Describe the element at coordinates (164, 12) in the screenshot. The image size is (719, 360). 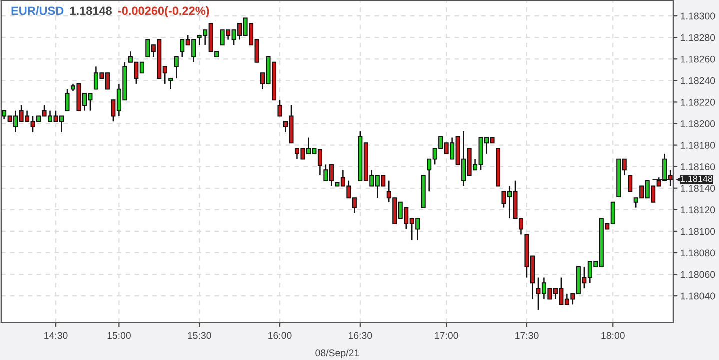
I see `annotation: -0.00260(-0.22%)` at that location.